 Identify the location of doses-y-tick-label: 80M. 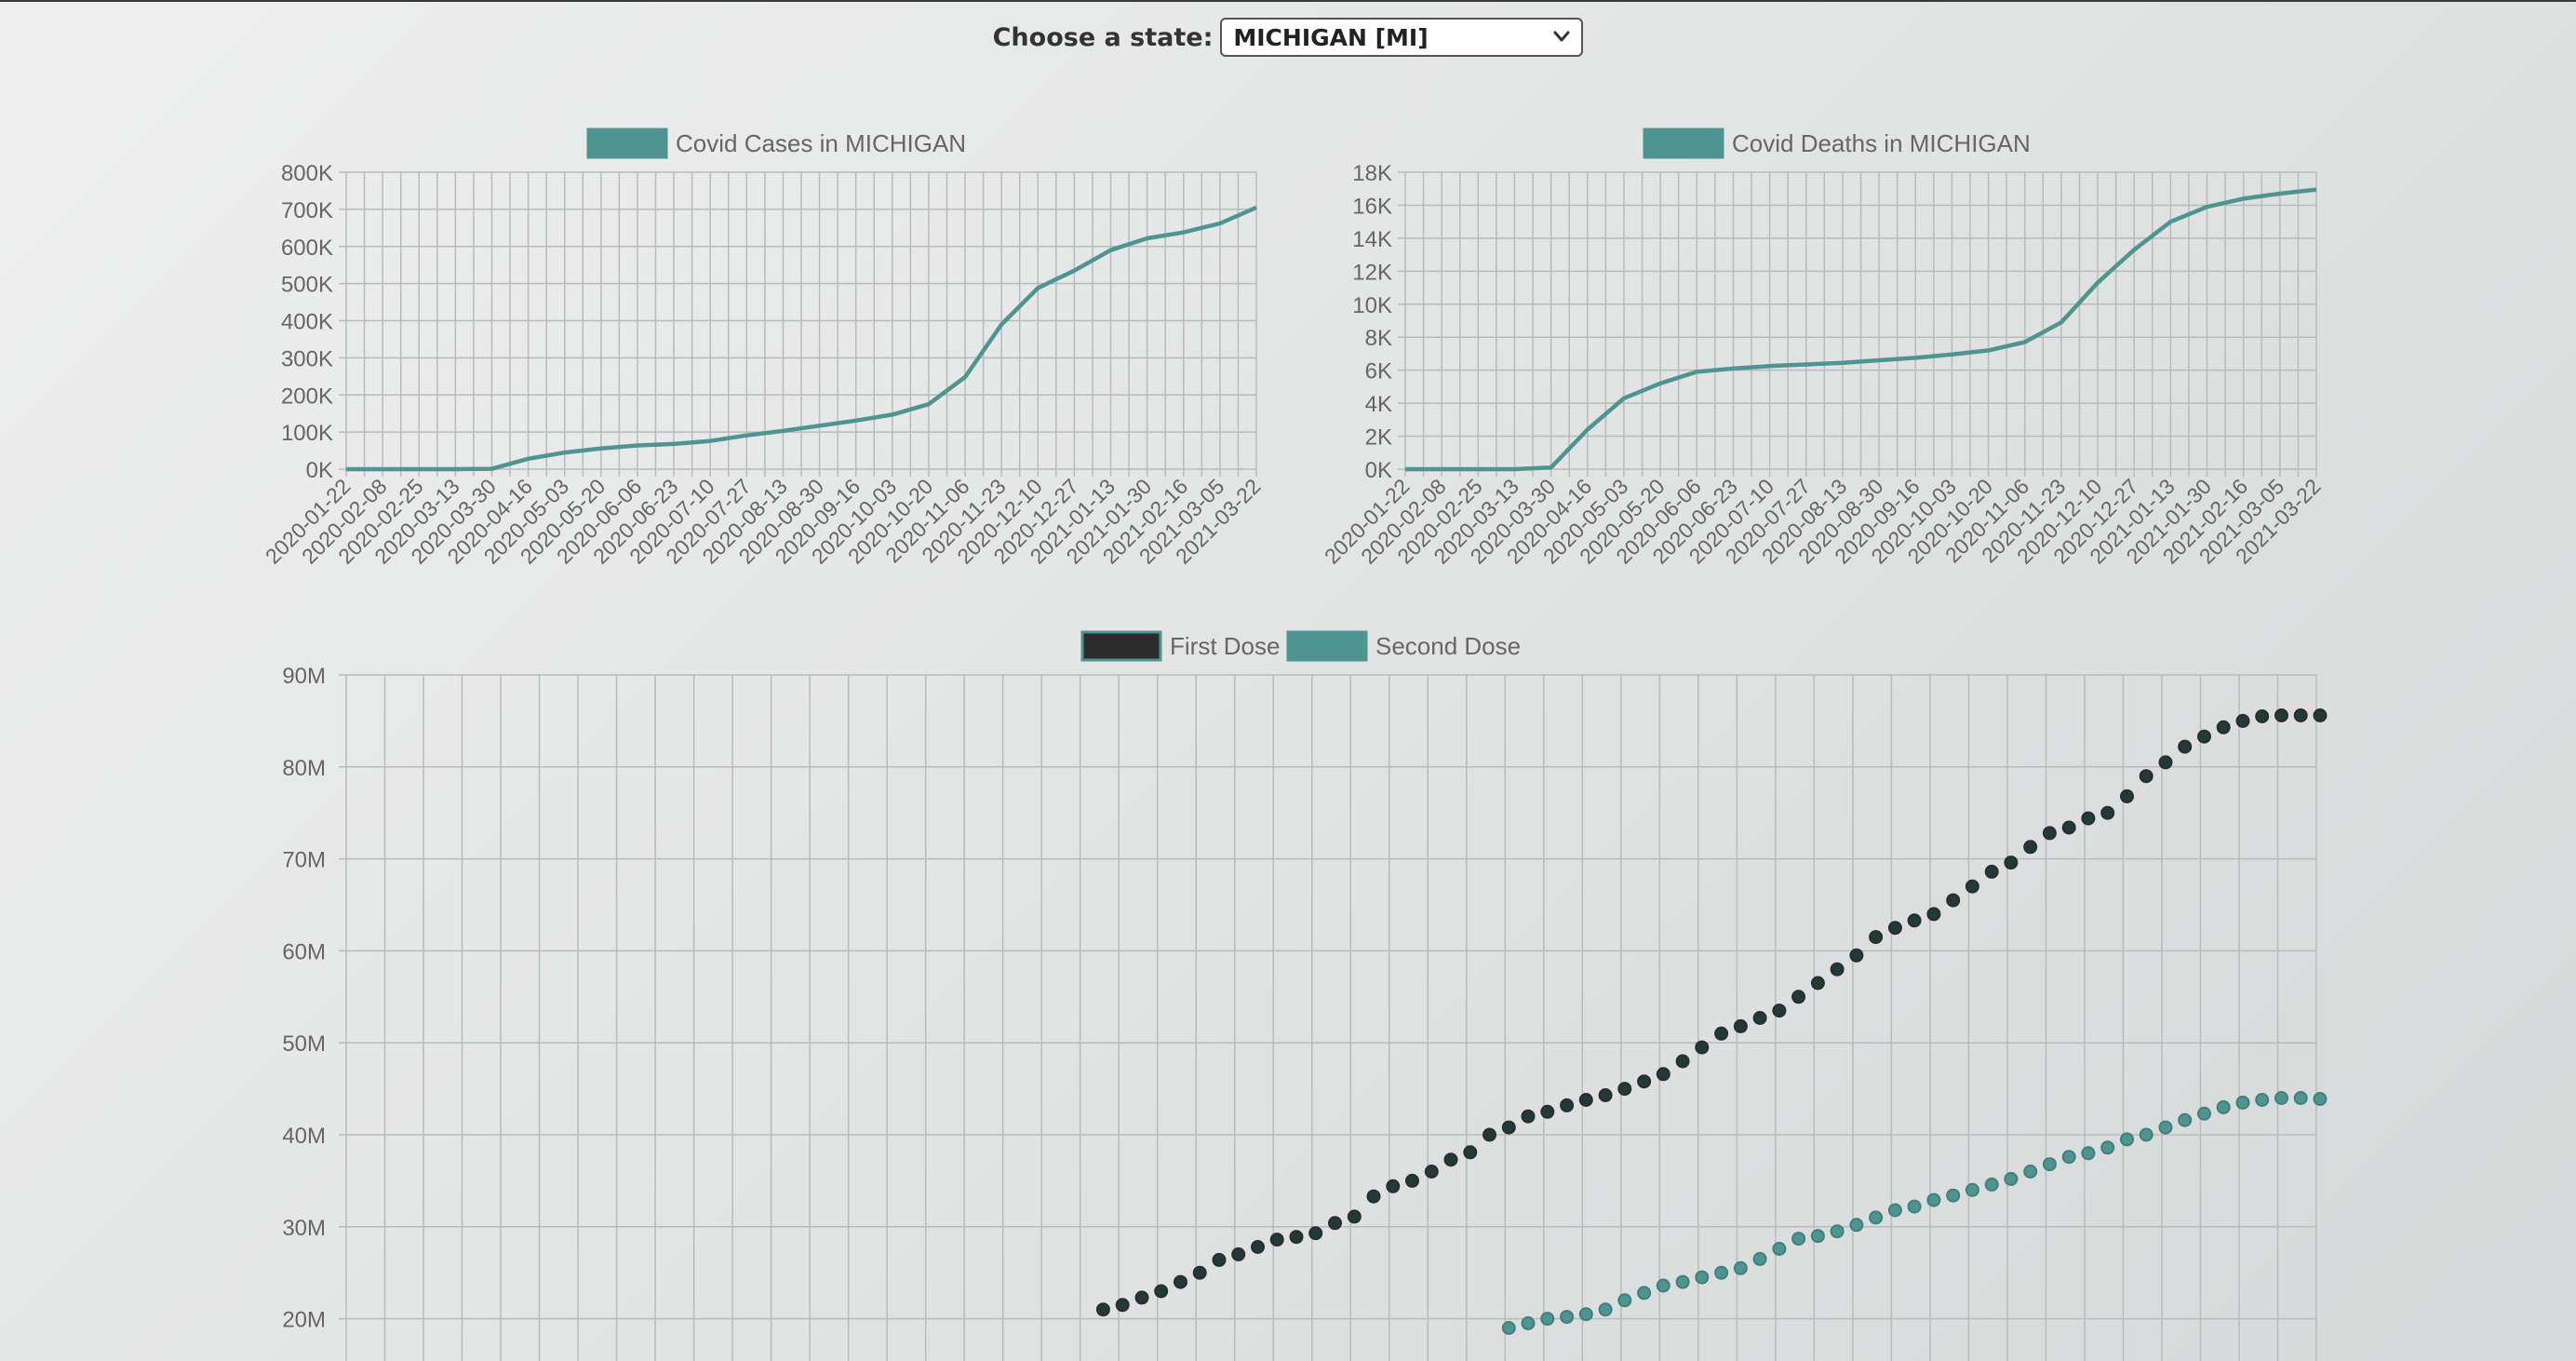
(304, 768).